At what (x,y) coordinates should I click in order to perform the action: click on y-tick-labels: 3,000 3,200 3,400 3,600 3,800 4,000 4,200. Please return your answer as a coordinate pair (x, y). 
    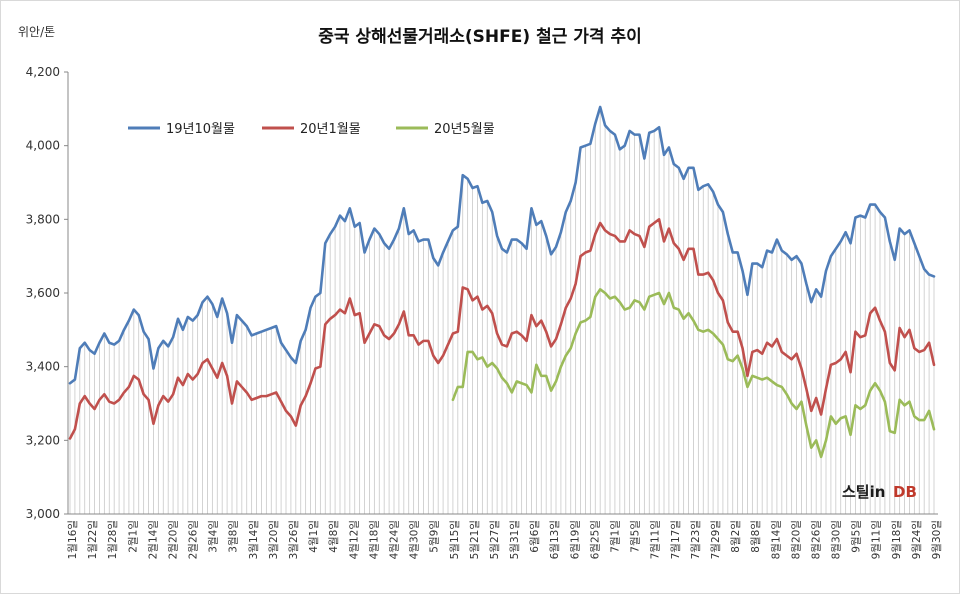
    Looking at the image, I should click on (43, 293).